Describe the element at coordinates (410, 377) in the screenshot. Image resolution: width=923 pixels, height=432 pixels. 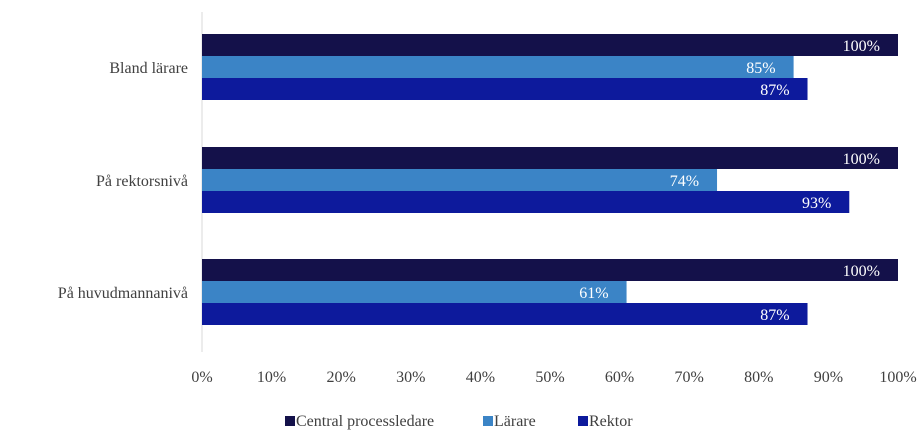
I see `x-tick-label: 30%` at that location.